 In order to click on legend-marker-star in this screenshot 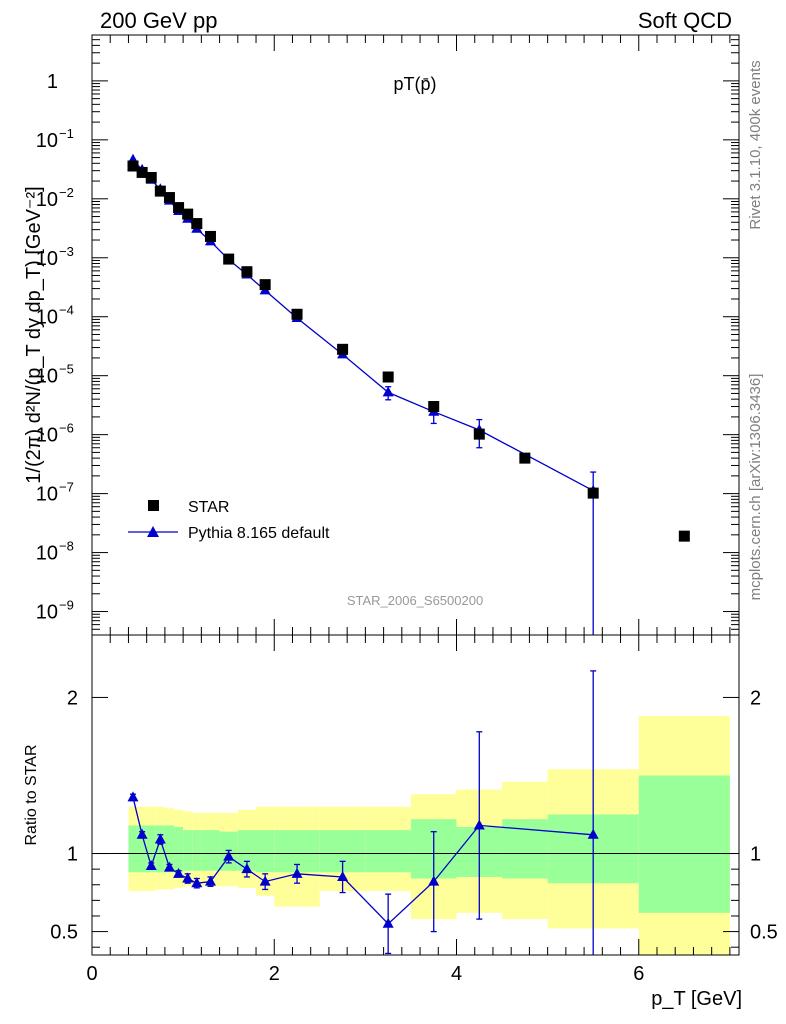, I will do `click(153, 505)`.